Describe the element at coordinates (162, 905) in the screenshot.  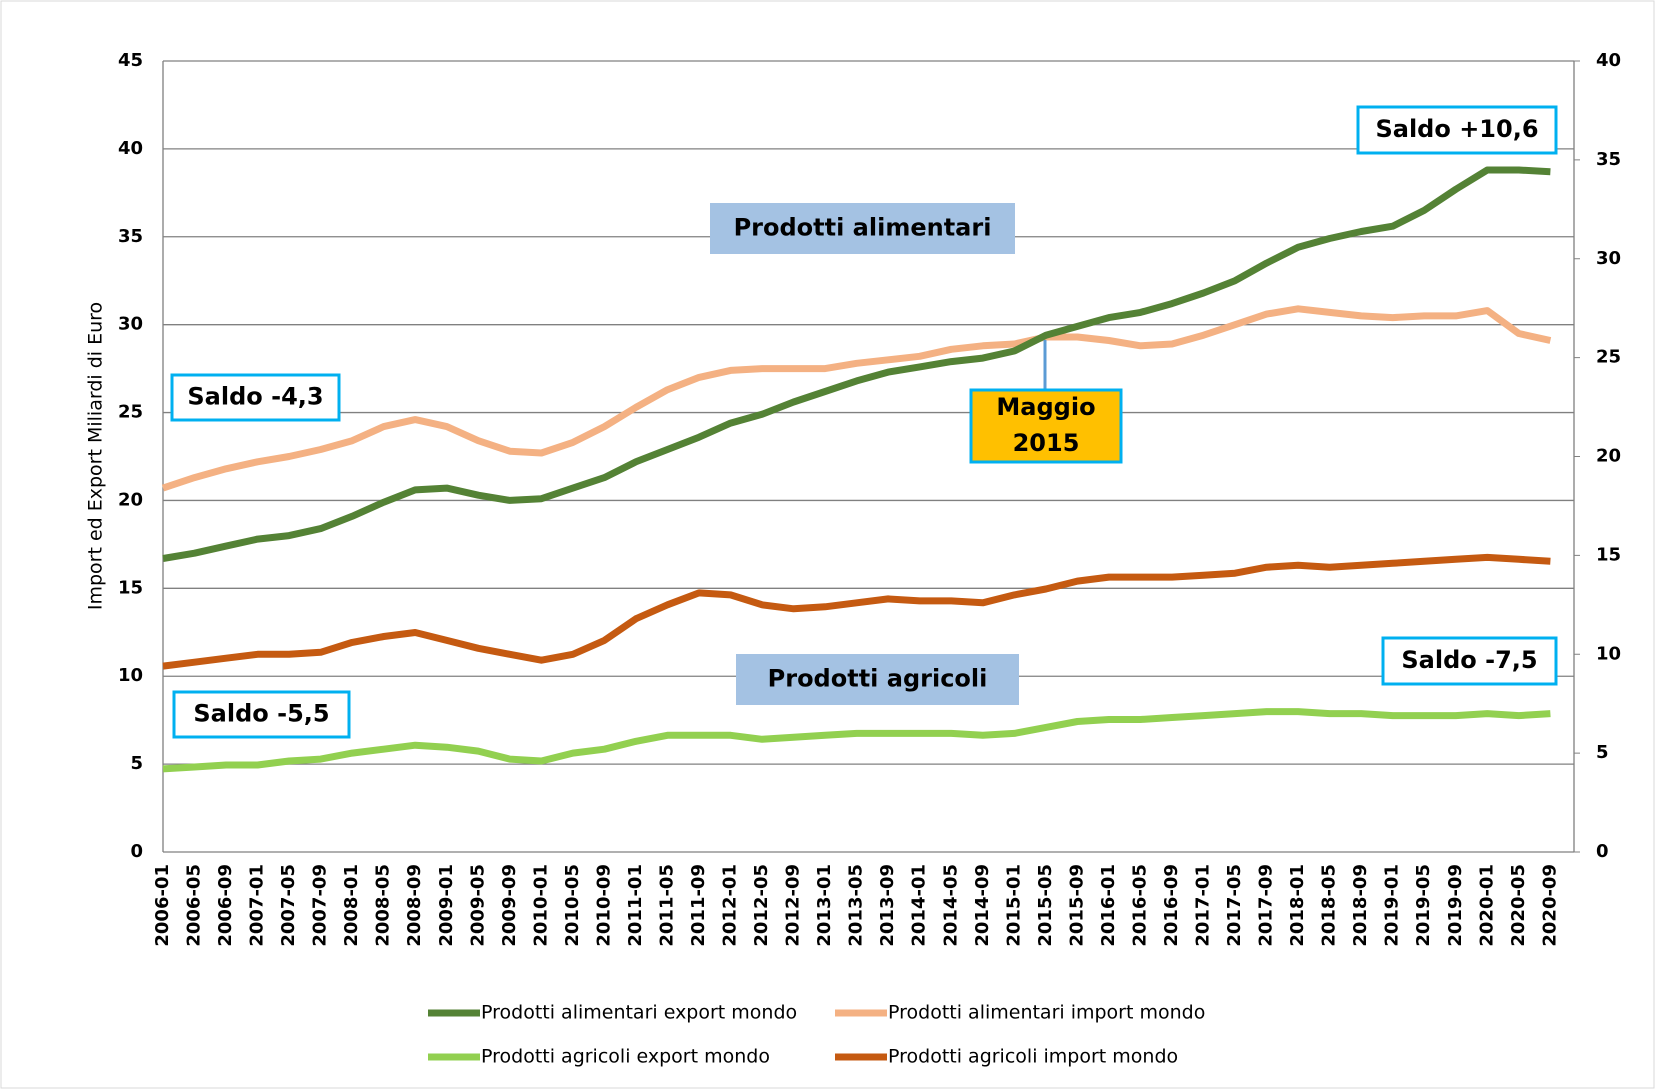
I see `x-tick-label: 2006-01` at that location.